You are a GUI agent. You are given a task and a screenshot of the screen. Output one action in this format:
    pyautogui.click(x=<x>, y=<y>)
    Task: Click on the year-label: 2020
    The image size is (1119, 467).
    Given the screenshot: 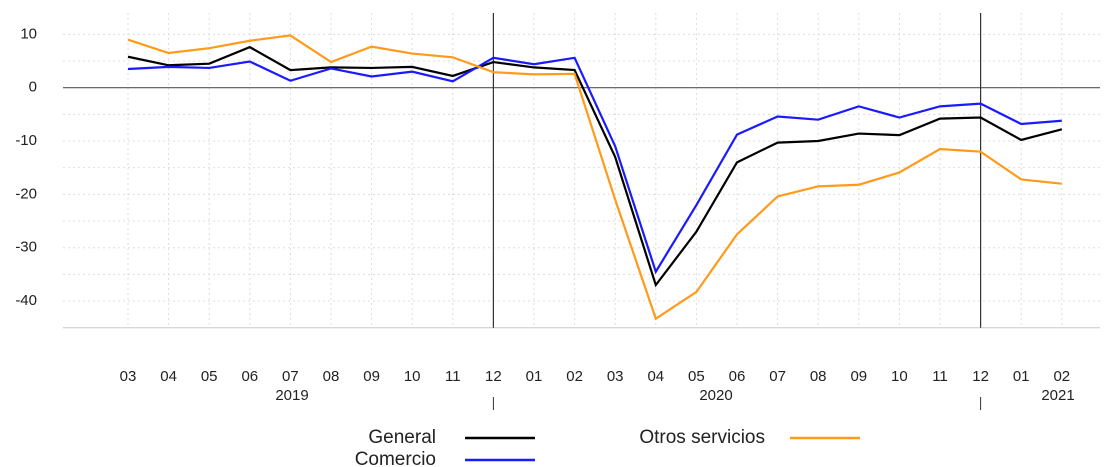 What is the action you would take?
    pyautogui.click(x=715, y=395)
    